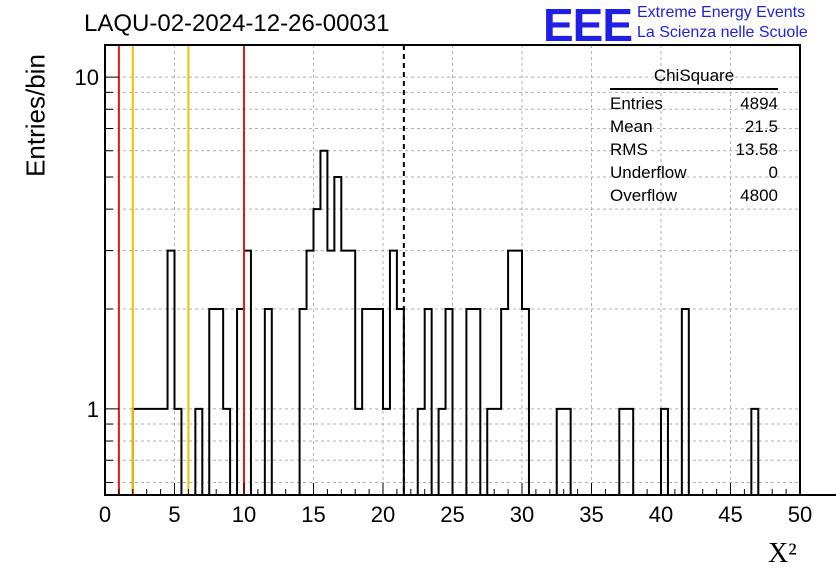 Image resolution: width=836 pixels, height=572 pixels. What do you see at coordinates (730, 514) in the screenshot?
I see `x-tick-label: 45` at bounding box center [730, 514].